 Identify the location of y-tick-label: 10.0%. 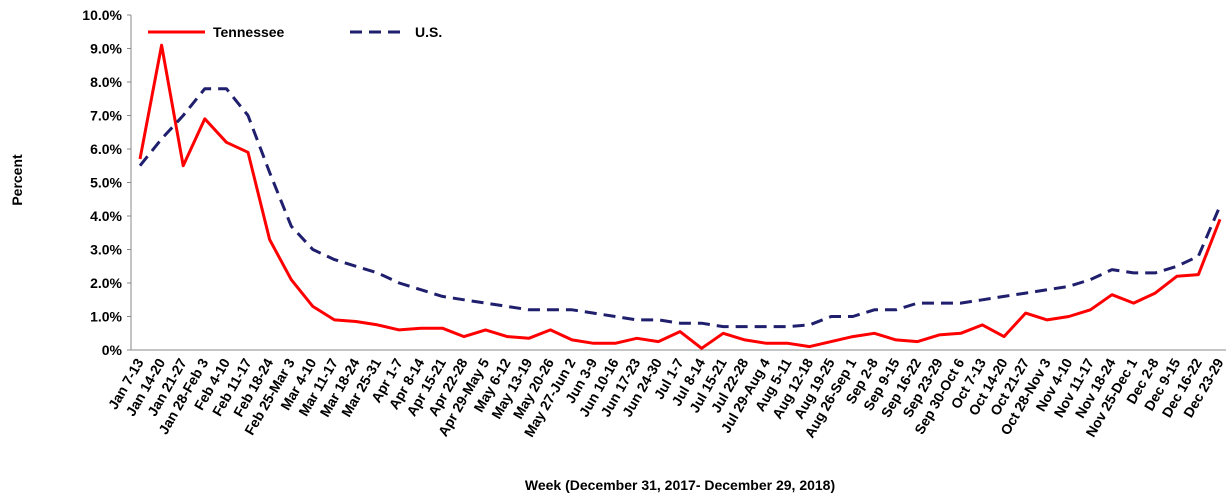
(102, 15).